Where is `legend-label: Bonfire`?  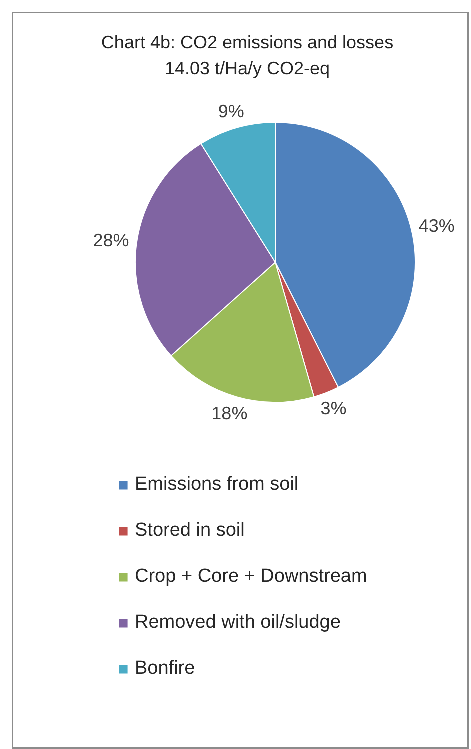 legend-label: Bonfire is located at coordinates (165, 669).